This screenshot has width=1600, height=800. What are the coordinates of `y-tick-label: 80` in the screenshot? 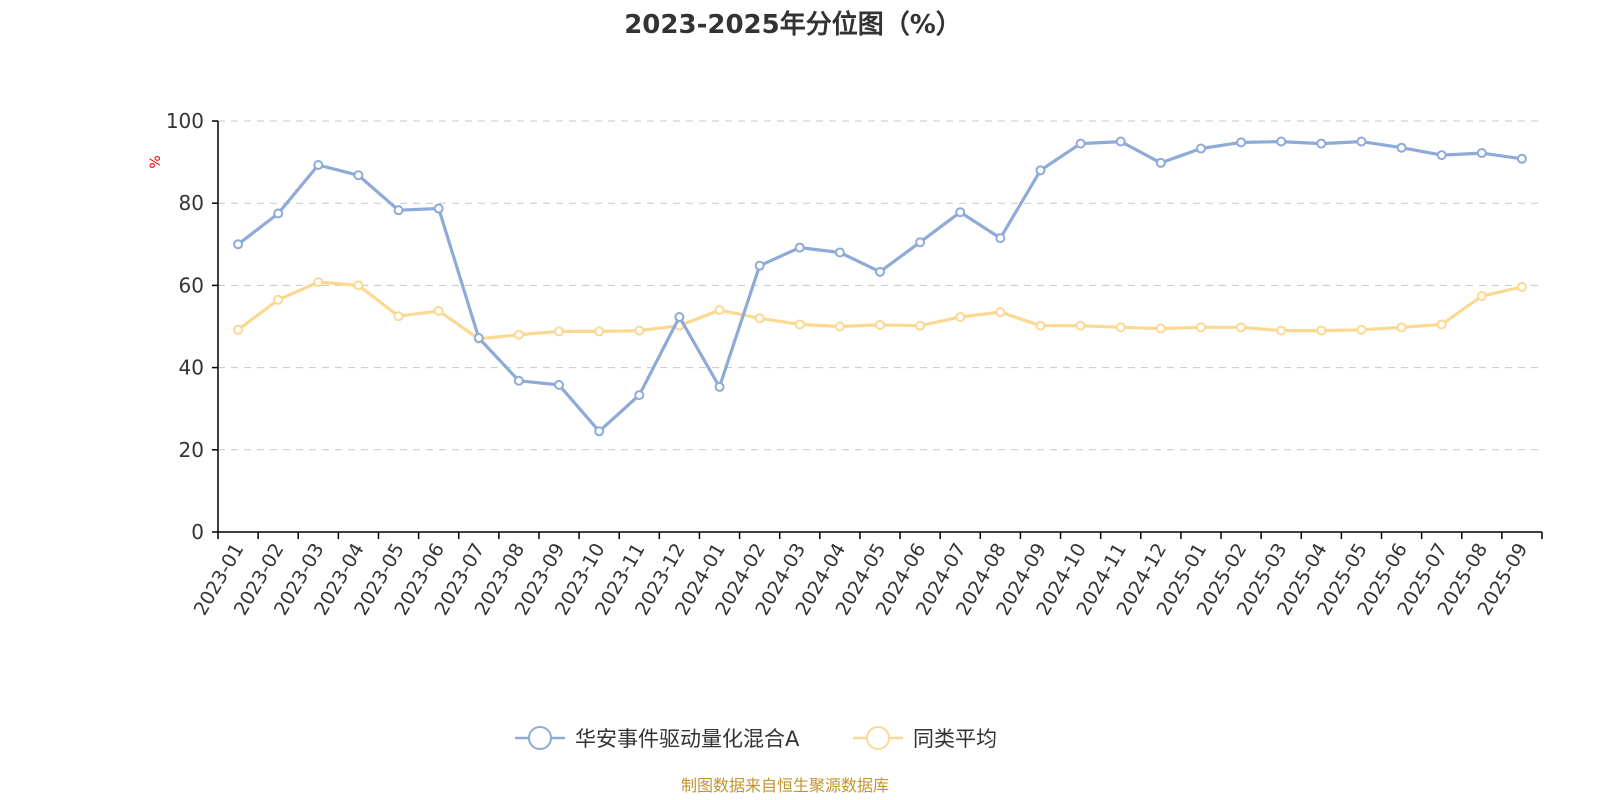 It's located at (191, 203).